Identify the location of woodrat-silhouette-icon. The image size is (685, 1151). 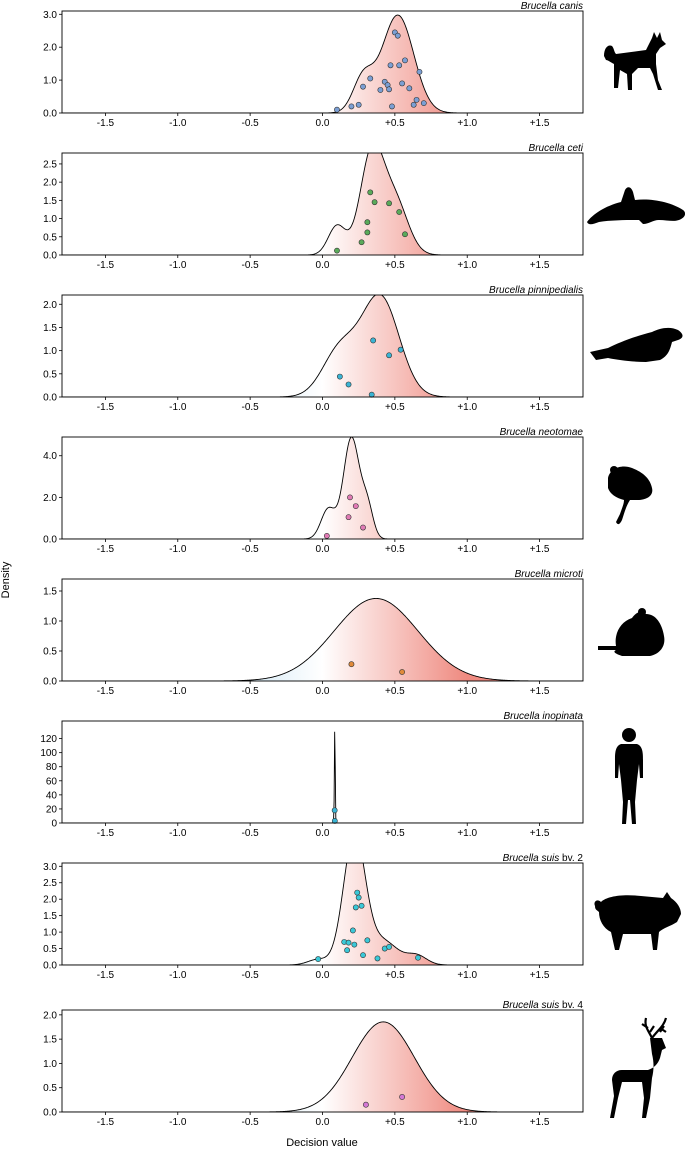
(630, 495).